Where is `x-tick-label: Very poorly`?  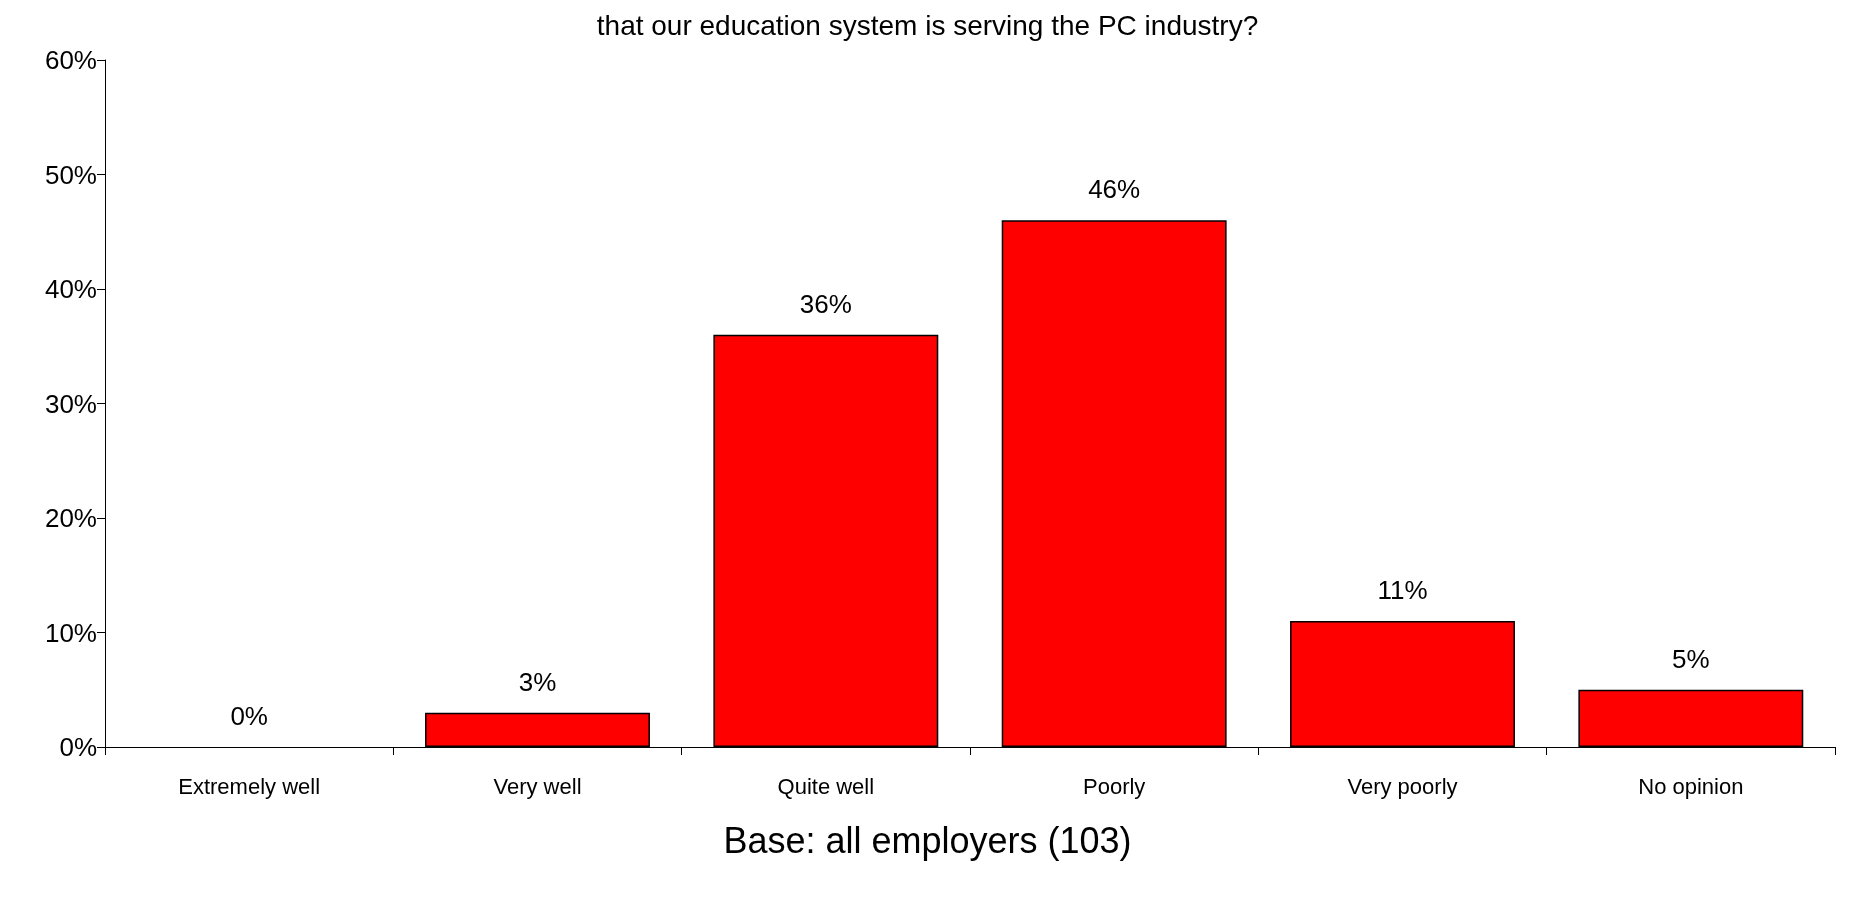
x-tick-label: Very poorly is located at coordinates (1402, 786).